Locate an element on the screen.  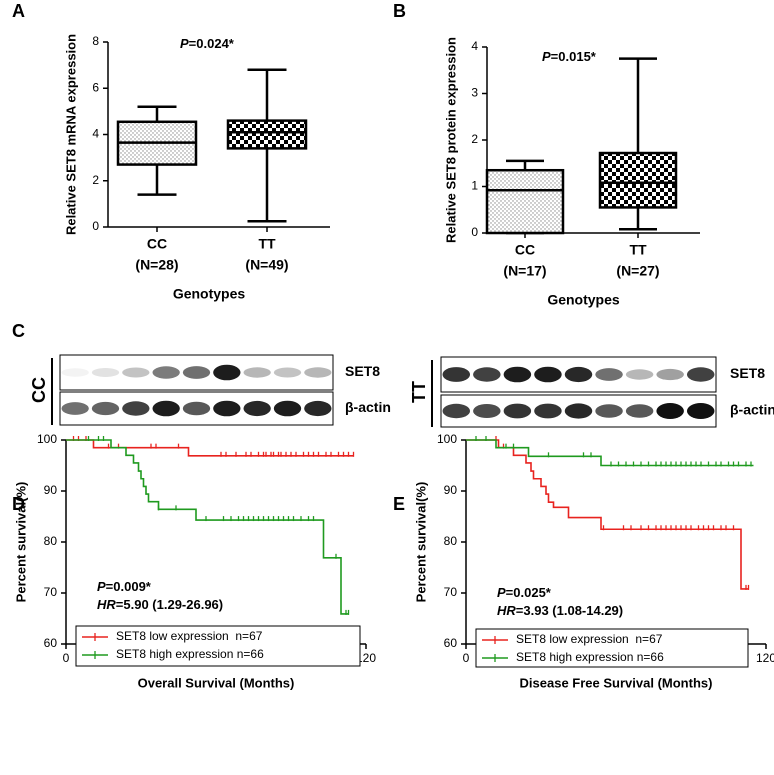
sample-size-label: (N=28) is located at coordinates (156, 265).